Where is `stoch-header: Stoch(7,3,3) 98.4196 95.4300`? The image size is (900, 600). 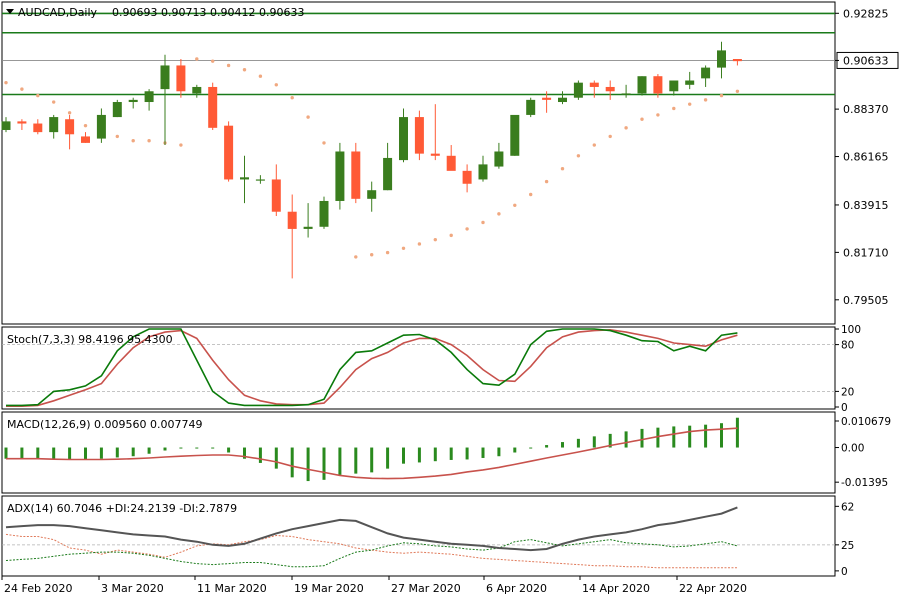 stoch-header: Stoch(7,3,3) 98.4196 95.4300 is located at coordinates (90, 339).